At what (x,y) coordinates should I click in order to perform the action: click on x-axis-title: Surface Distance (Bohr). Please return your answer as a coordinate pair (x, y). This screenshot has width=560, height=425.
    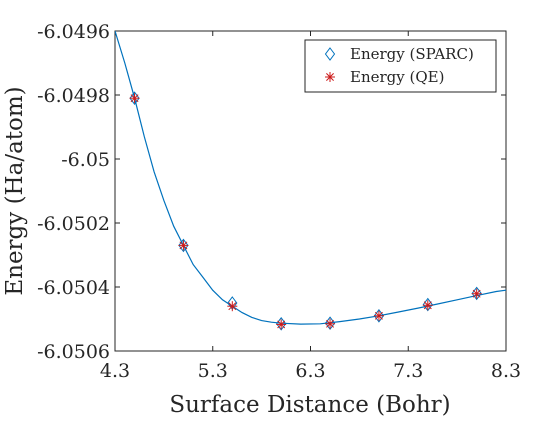
    Looking at the image, I should click on (309, 405).